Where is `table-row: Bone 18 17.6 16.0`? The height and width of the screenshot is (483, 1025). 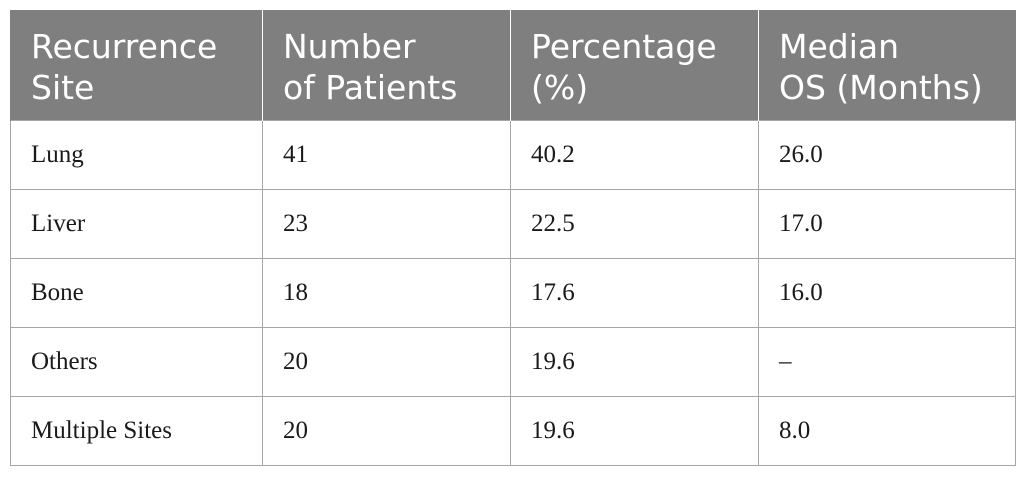 table-row: Bone 18 17.6 16.0 is located at coordinates (513, 293).